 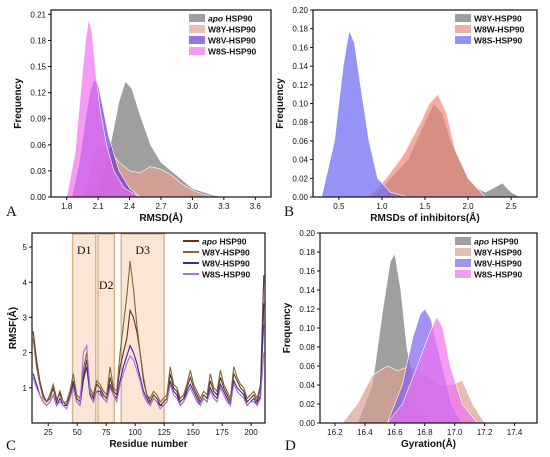 What do you see at coordinates (38, 14) in the screenshot?
I see `y-tick-label: 0.21` at bounding box center [38, 14].